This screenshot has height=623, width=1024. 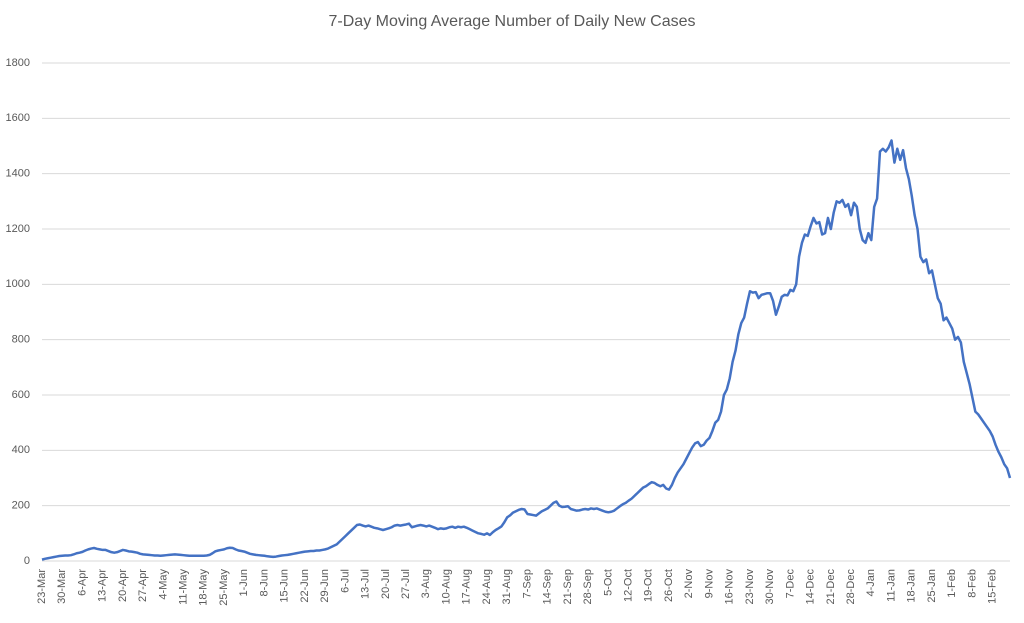 I want to click on x-tick-label: 20-Apr, so click(x=123, y=585).